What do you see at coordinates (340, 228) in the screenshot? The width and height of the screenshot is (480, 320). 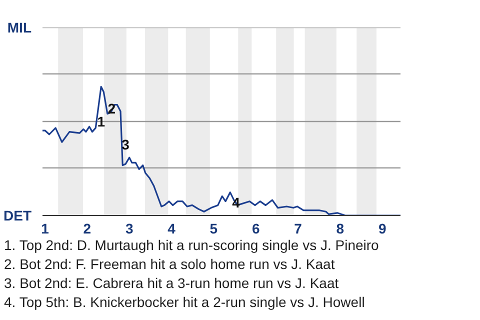 I see `x-tick-label: 8` at bounding box center [340, 228].